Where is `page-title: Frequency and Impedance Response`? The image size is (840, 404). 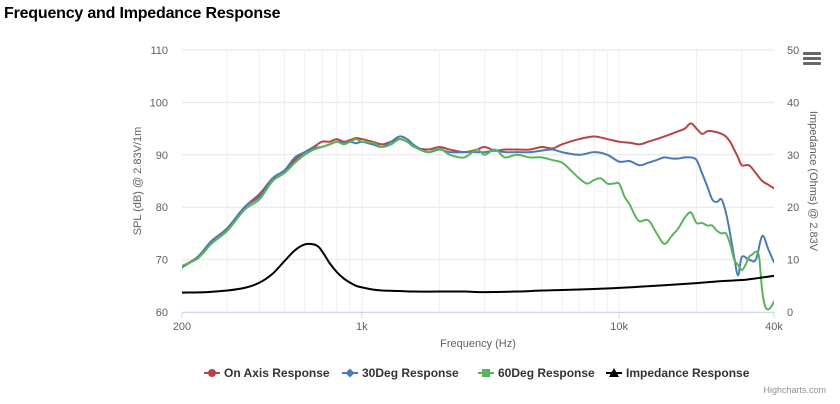 page-title: Frequency and Impedance Response is located at coordinates (142, 13).